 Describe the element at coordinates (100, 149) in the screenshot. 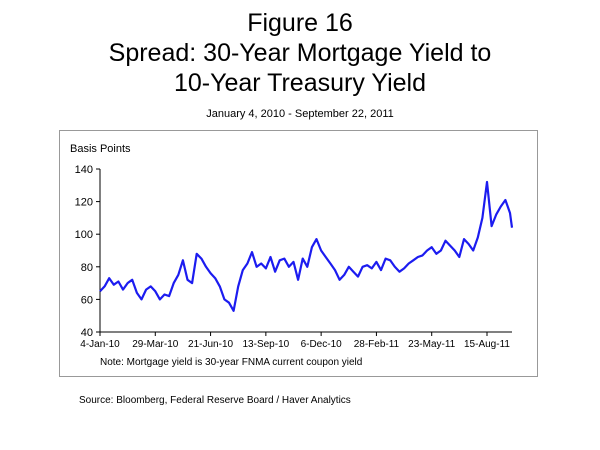

I see `y-axis-title: Basis Points` at that location.